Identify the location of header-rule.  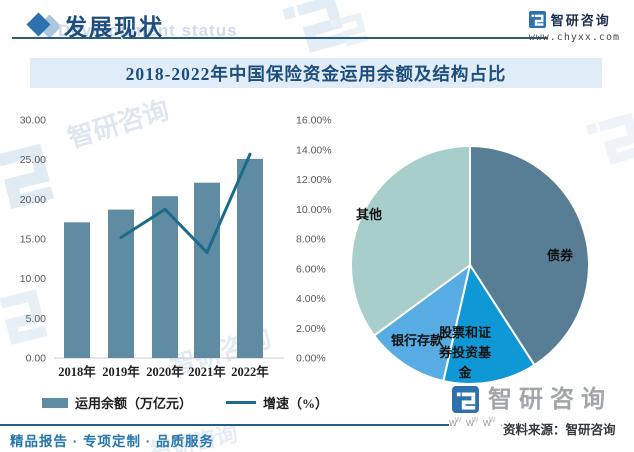
(280, 38).